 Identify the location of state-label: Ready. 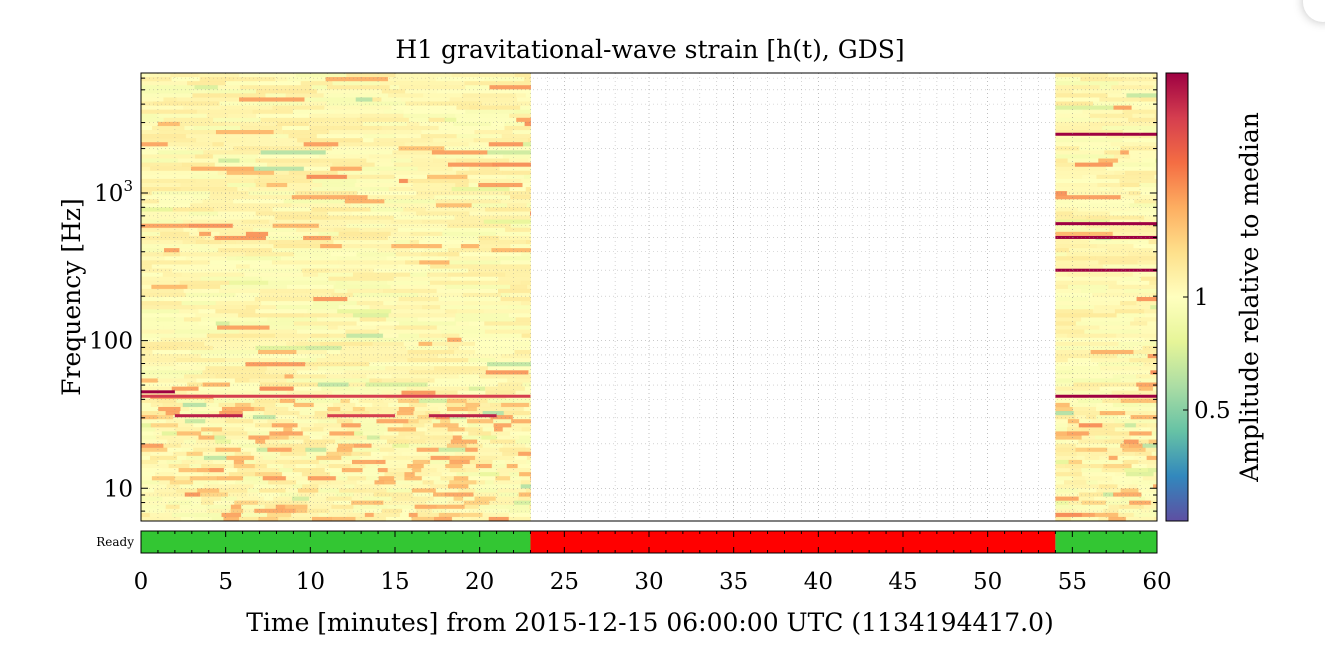
(115, 542).